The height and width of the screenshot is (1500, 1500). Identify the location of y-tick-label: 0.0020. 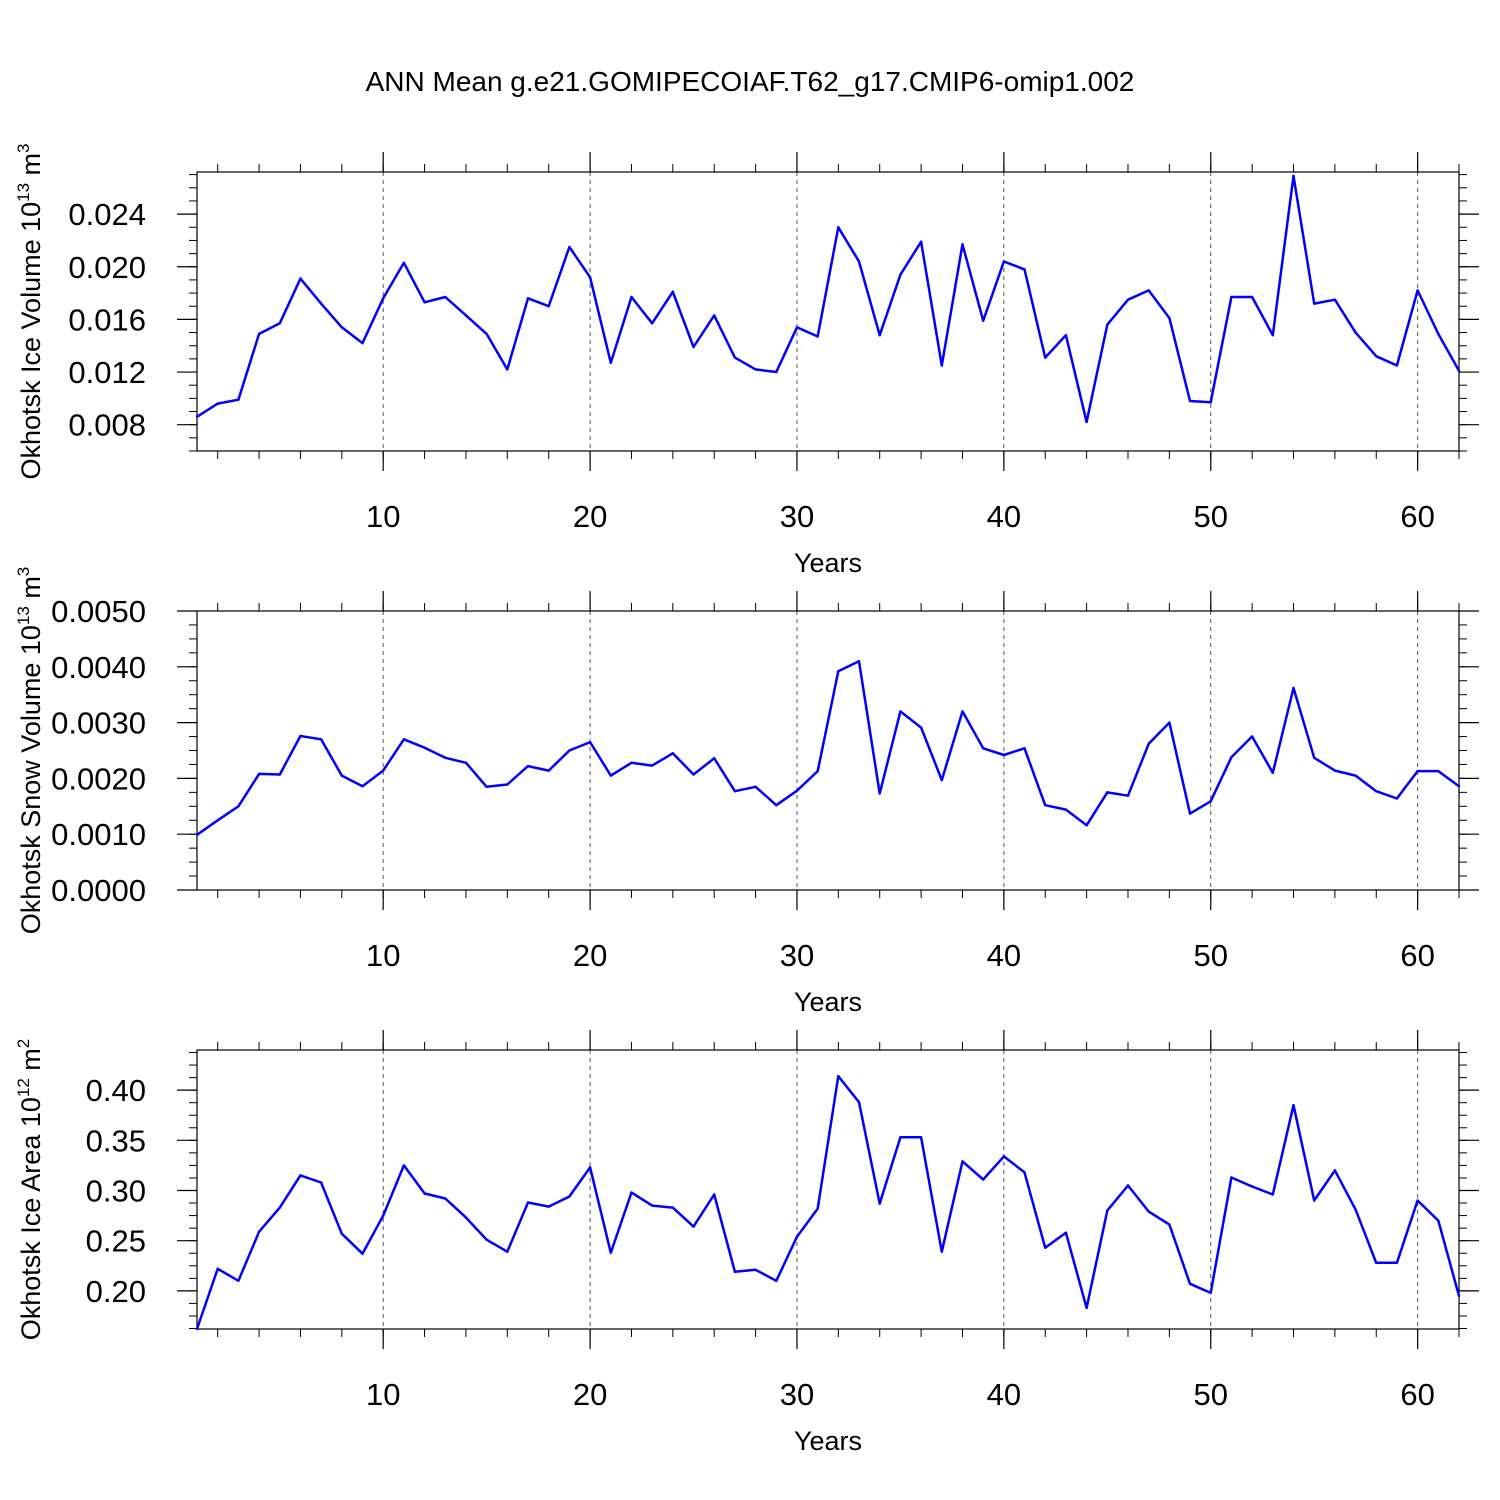
(98, 778).